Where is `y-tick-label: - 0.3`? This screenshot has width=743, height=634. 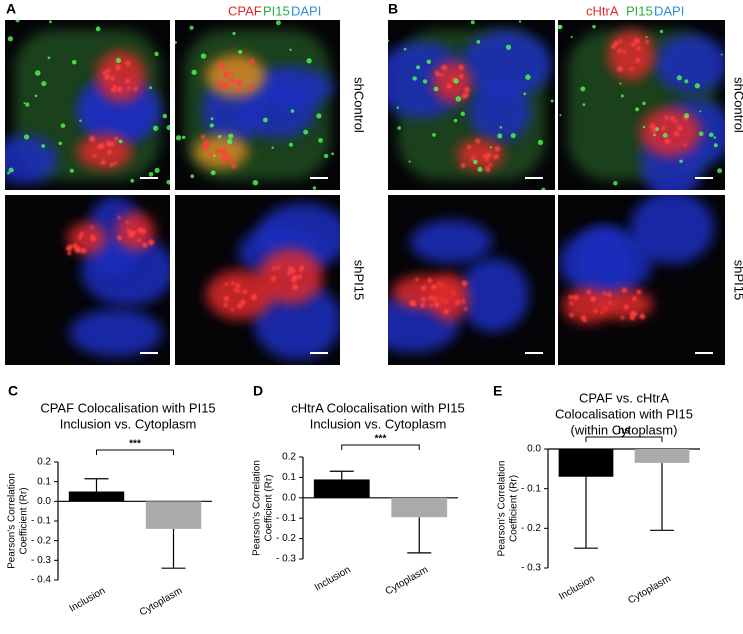 y-tick-label: - 0.3 is located at coordinates (41, 560).